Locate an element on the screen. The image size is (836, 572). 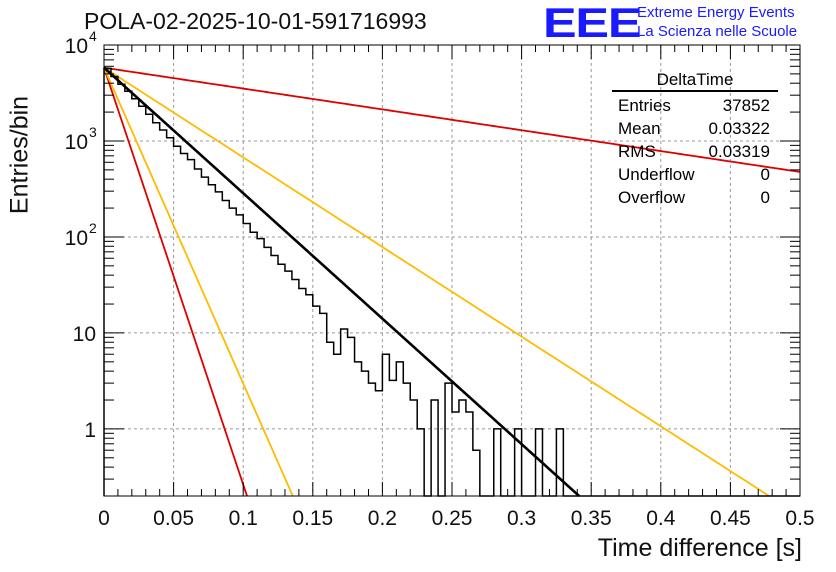
stats-value: 37852 is located at coordinates (746, 105).